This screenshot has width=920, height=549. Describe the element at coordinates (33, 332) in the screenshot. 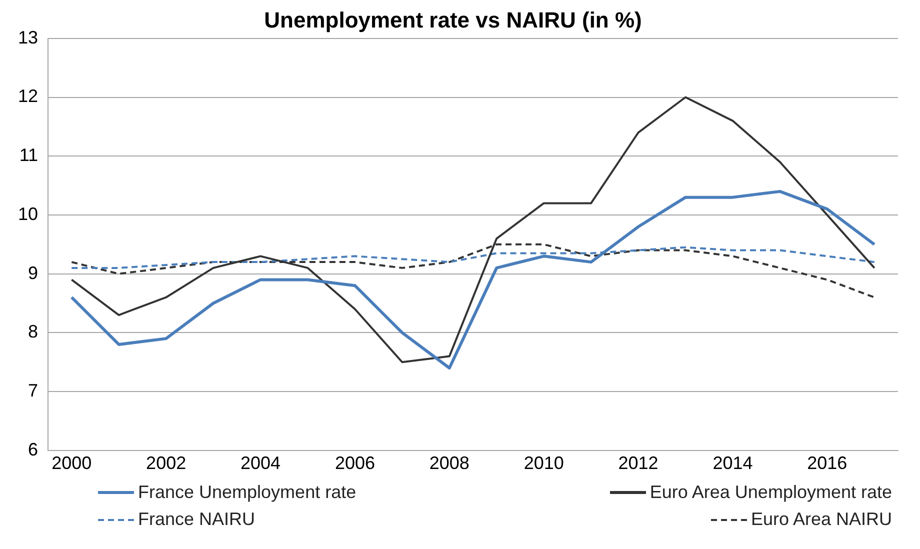

I see `y-tick-label: 8` at that location.